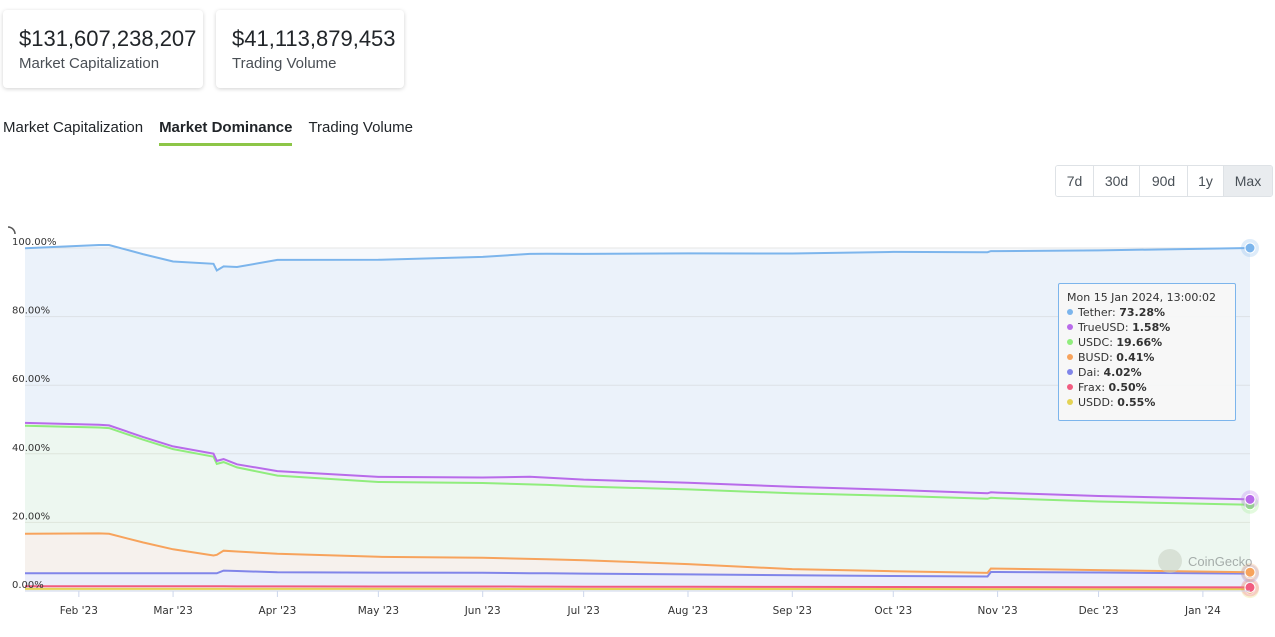 Image resolution: width=1275 pixels, height=637 pixels. What do you see at coordinates (1250, 248) in the screenshot?
I see `marker-tether` at bounding box center [1250, 248].